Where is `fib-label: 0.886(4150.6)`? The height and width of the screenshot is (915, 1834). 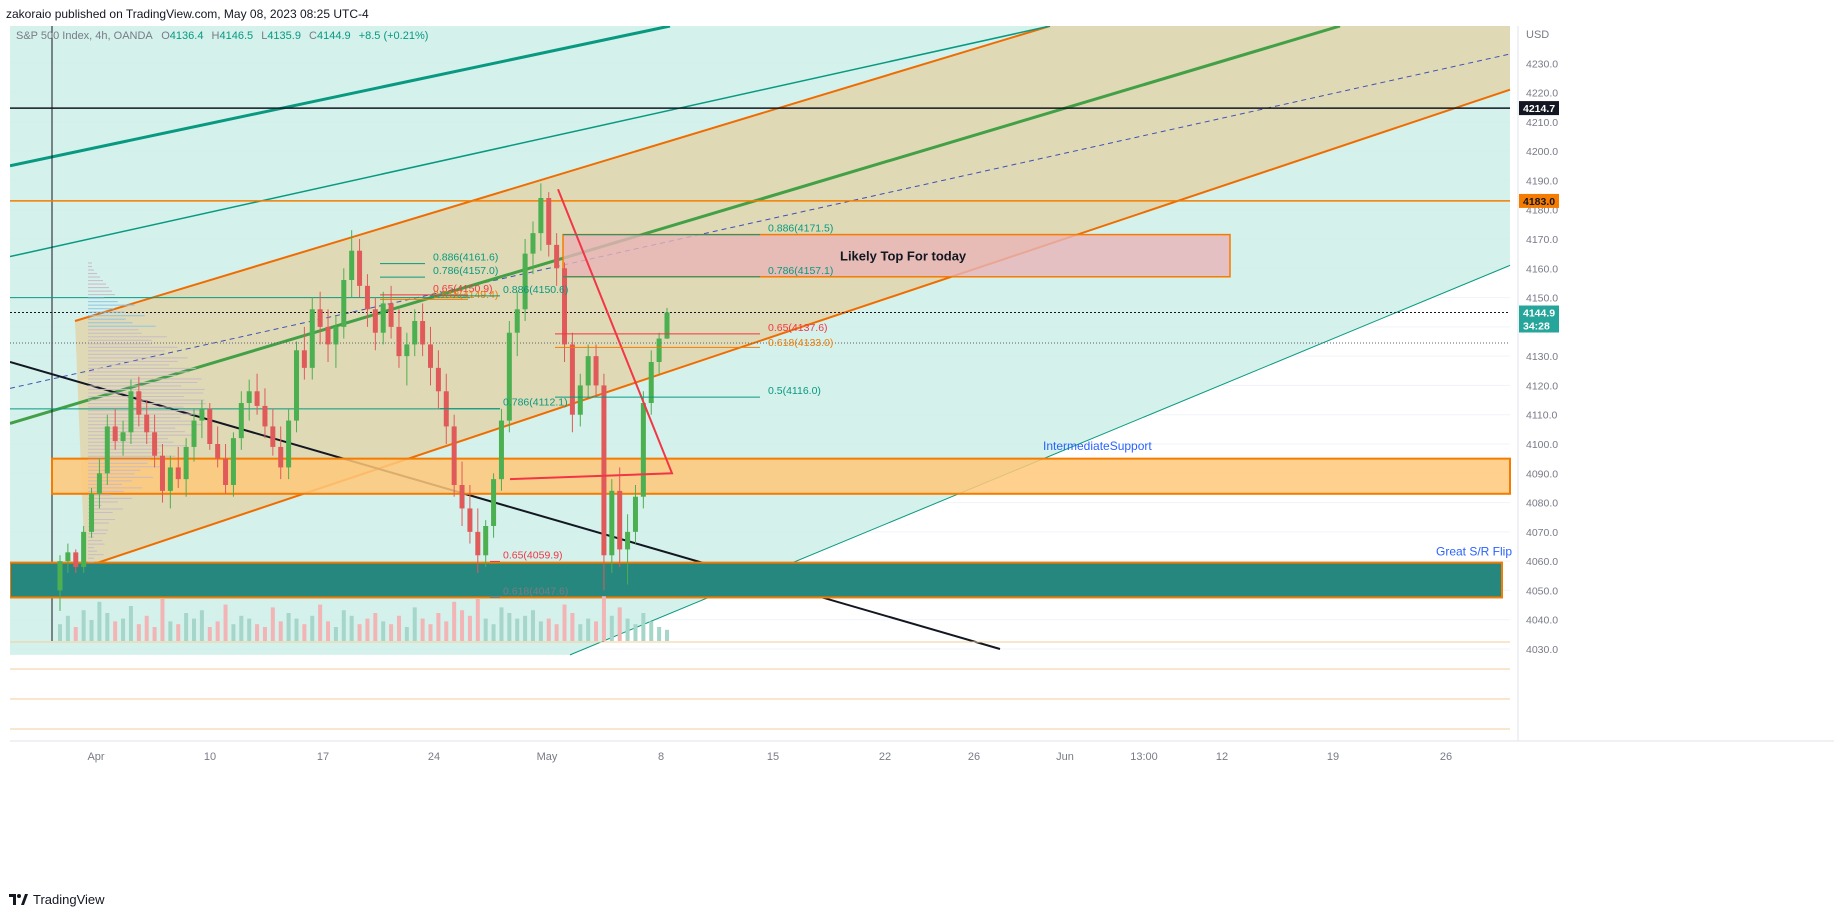
fib-label: 0.886(4150.6) is located at coordinates (535, 290).